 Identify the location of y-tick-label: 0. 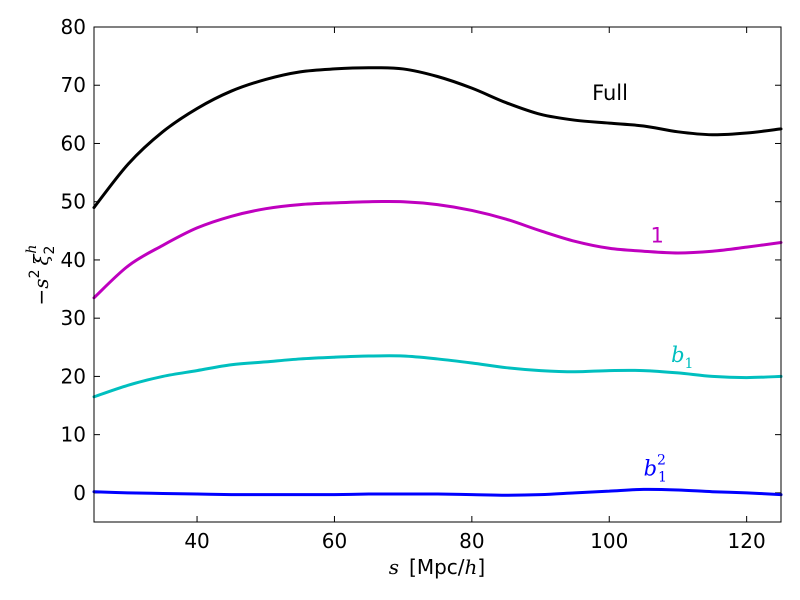
(79, 493).